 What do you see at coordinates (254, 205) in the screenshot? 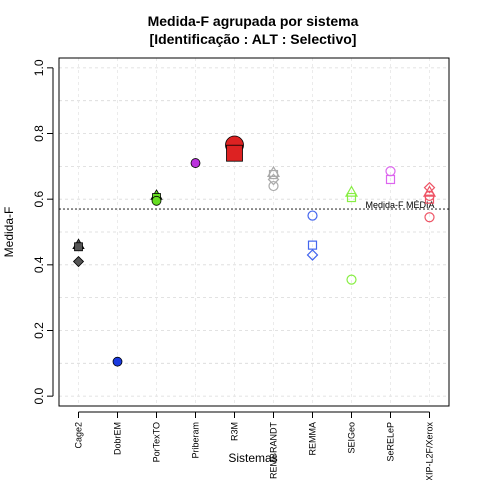
I see `reference-line-layer: Medida-F MÉDIA` at bounding box center [254, 205].